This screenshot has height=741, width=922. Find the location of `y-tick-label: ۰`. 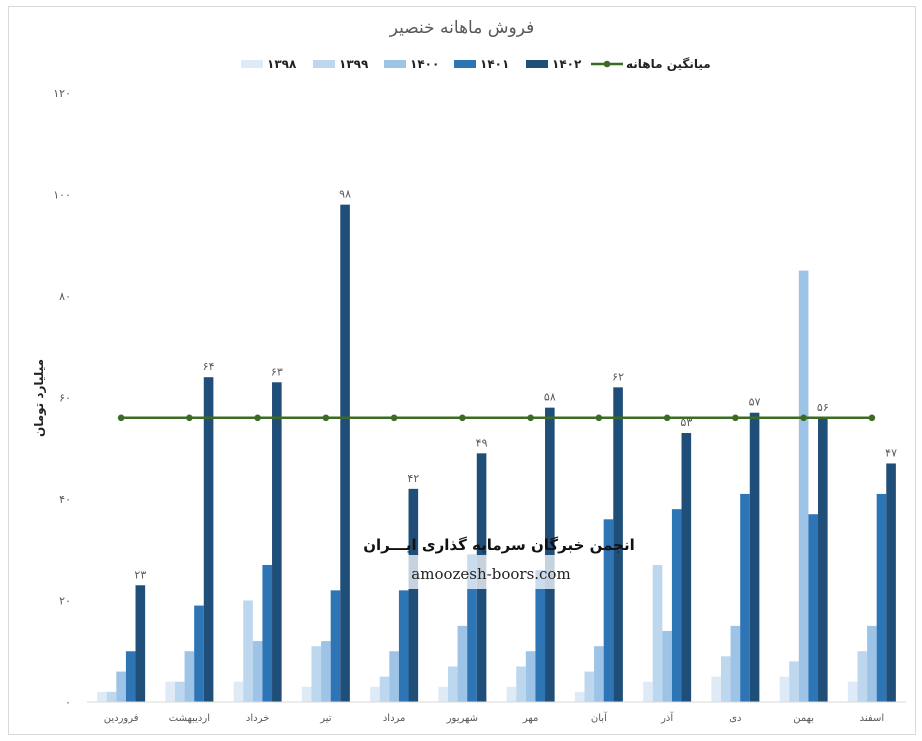

y-tick-label: ۰ is located at coordinates (68, 702).